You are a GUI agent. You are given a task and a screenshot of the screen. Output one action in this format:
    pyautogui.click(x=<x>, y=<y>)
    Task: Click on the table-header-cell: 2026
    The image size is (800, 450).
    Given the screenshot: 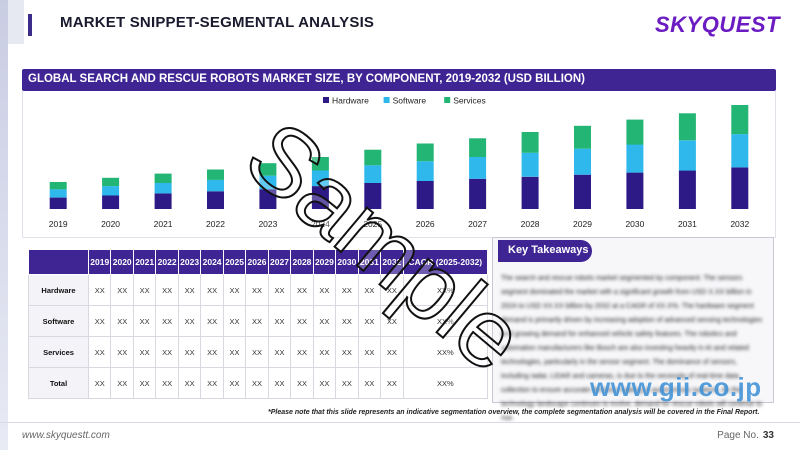 What is the action you would take?
    pyautogui.click(x=257, y=262)
    